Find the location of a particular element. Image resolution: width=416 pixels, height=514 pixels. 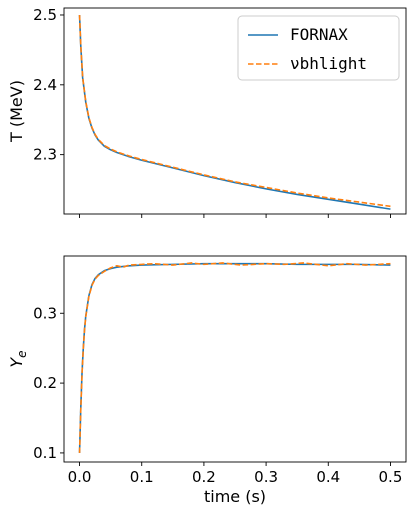

legend-label-fornax: FORNAX is located at coordinates (319, 34).